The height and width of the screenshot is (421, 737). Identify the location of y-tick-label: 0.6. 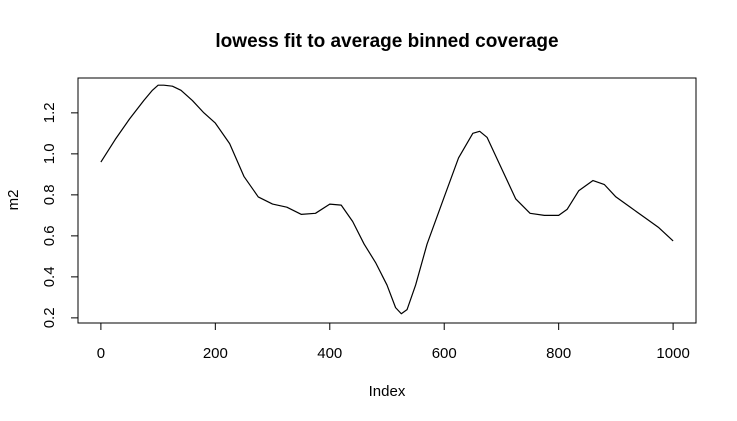
(49, 235).